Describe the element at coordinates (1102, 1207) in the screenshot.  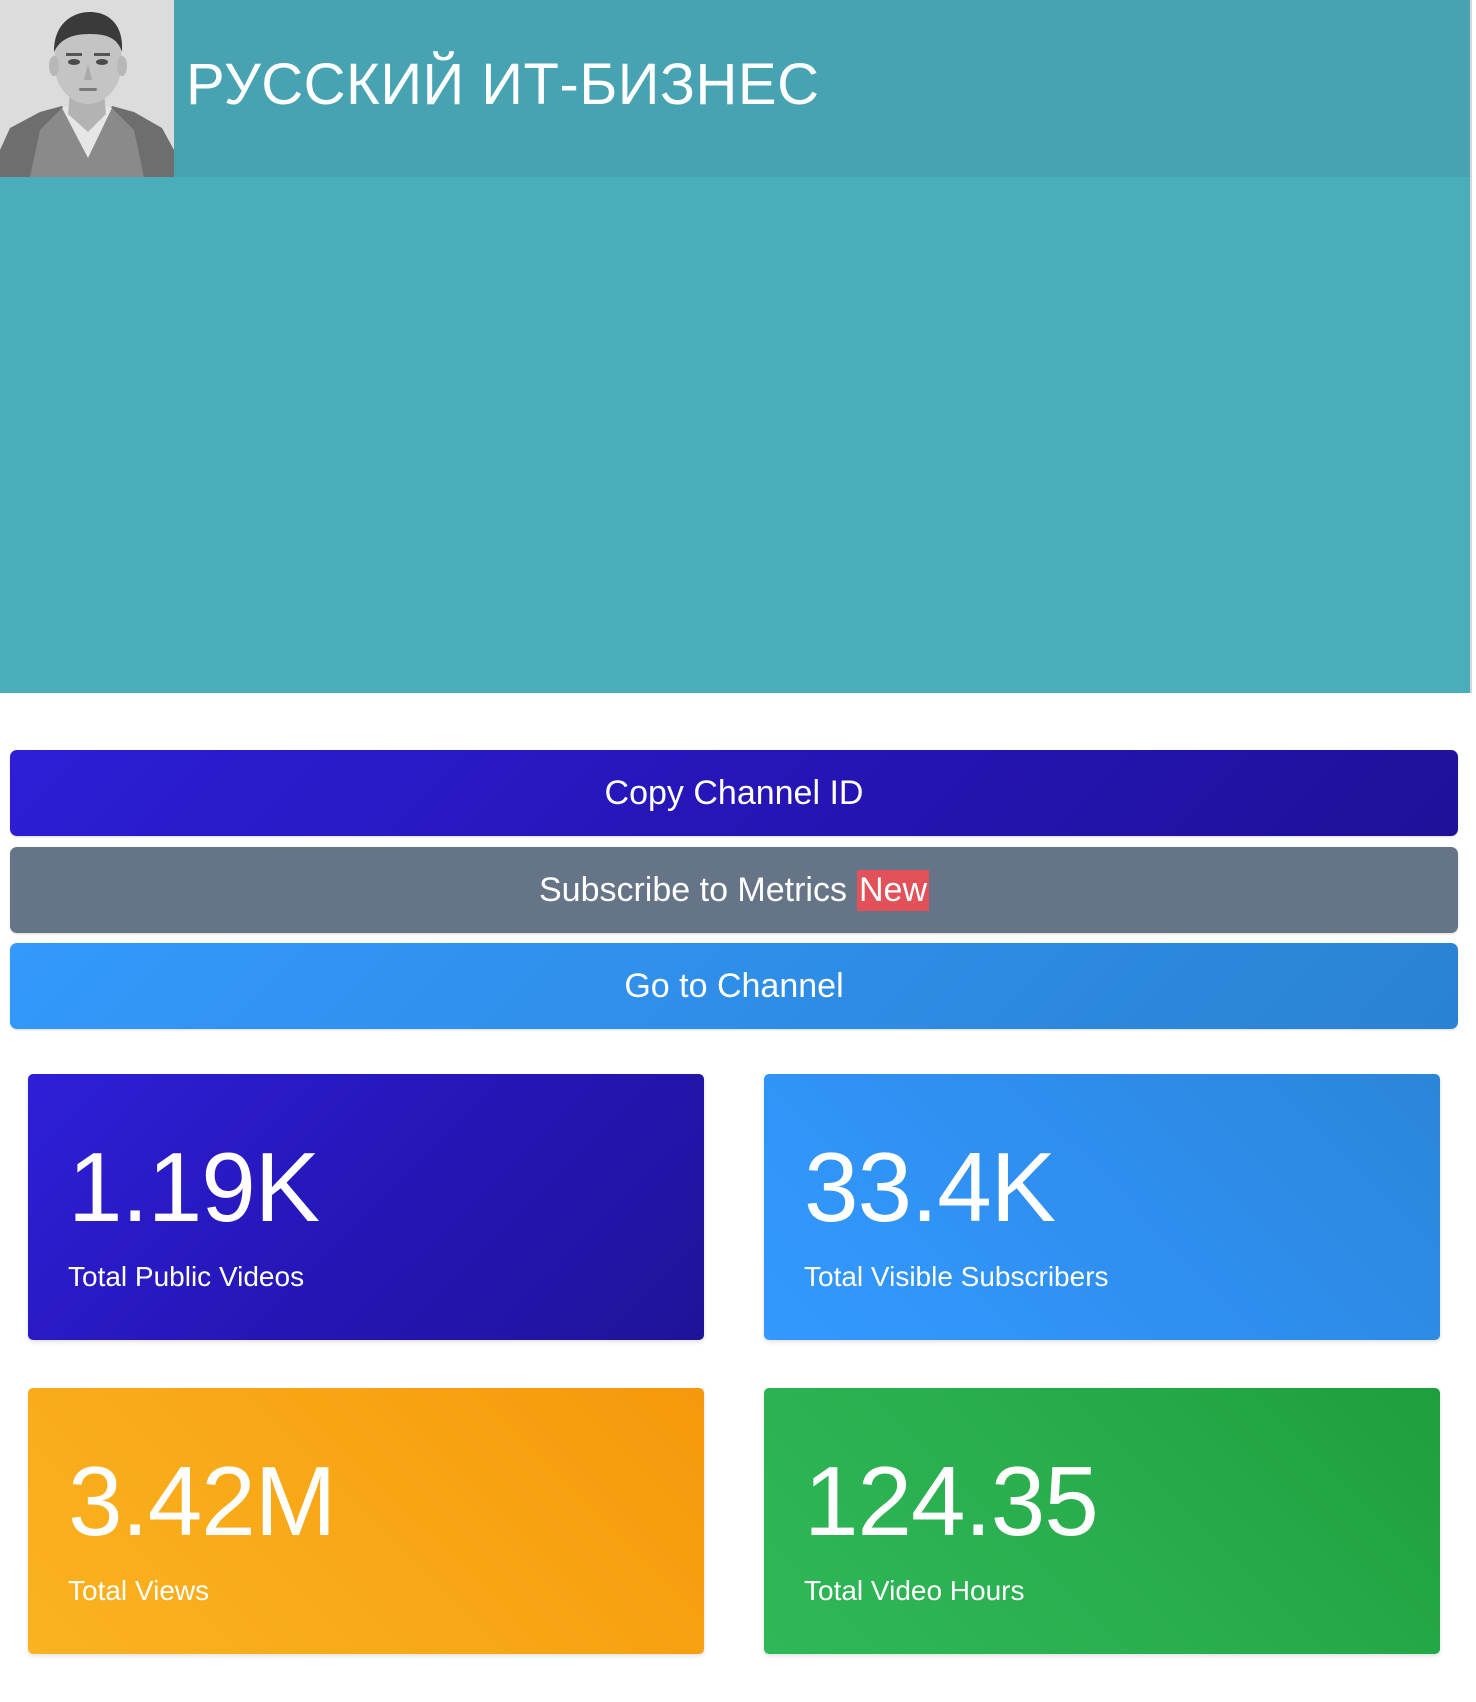
I see `stat-card-visible-subscribers: 33.4K Total Visible Subscribers` at that location.